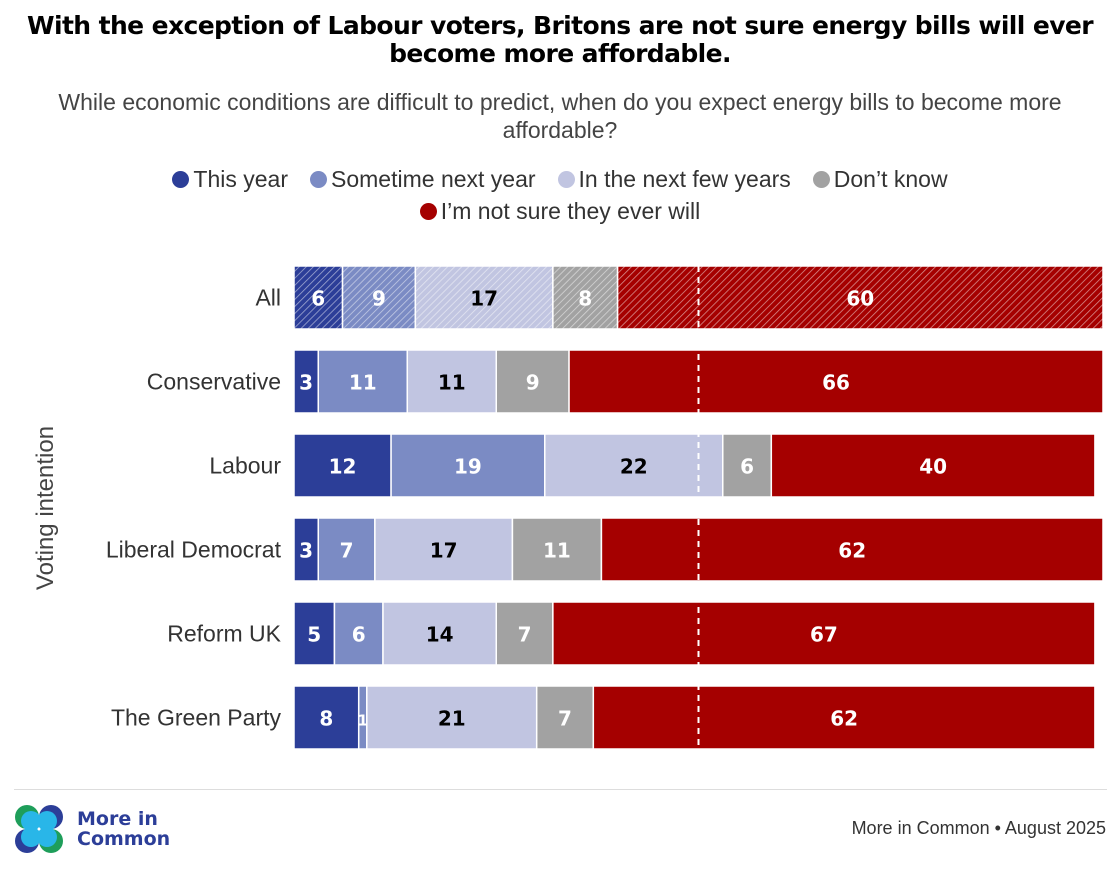  Describe the element at coordinates (194, 550) in the screenshot. I see `category-label: Liberal Democrat` at that location.